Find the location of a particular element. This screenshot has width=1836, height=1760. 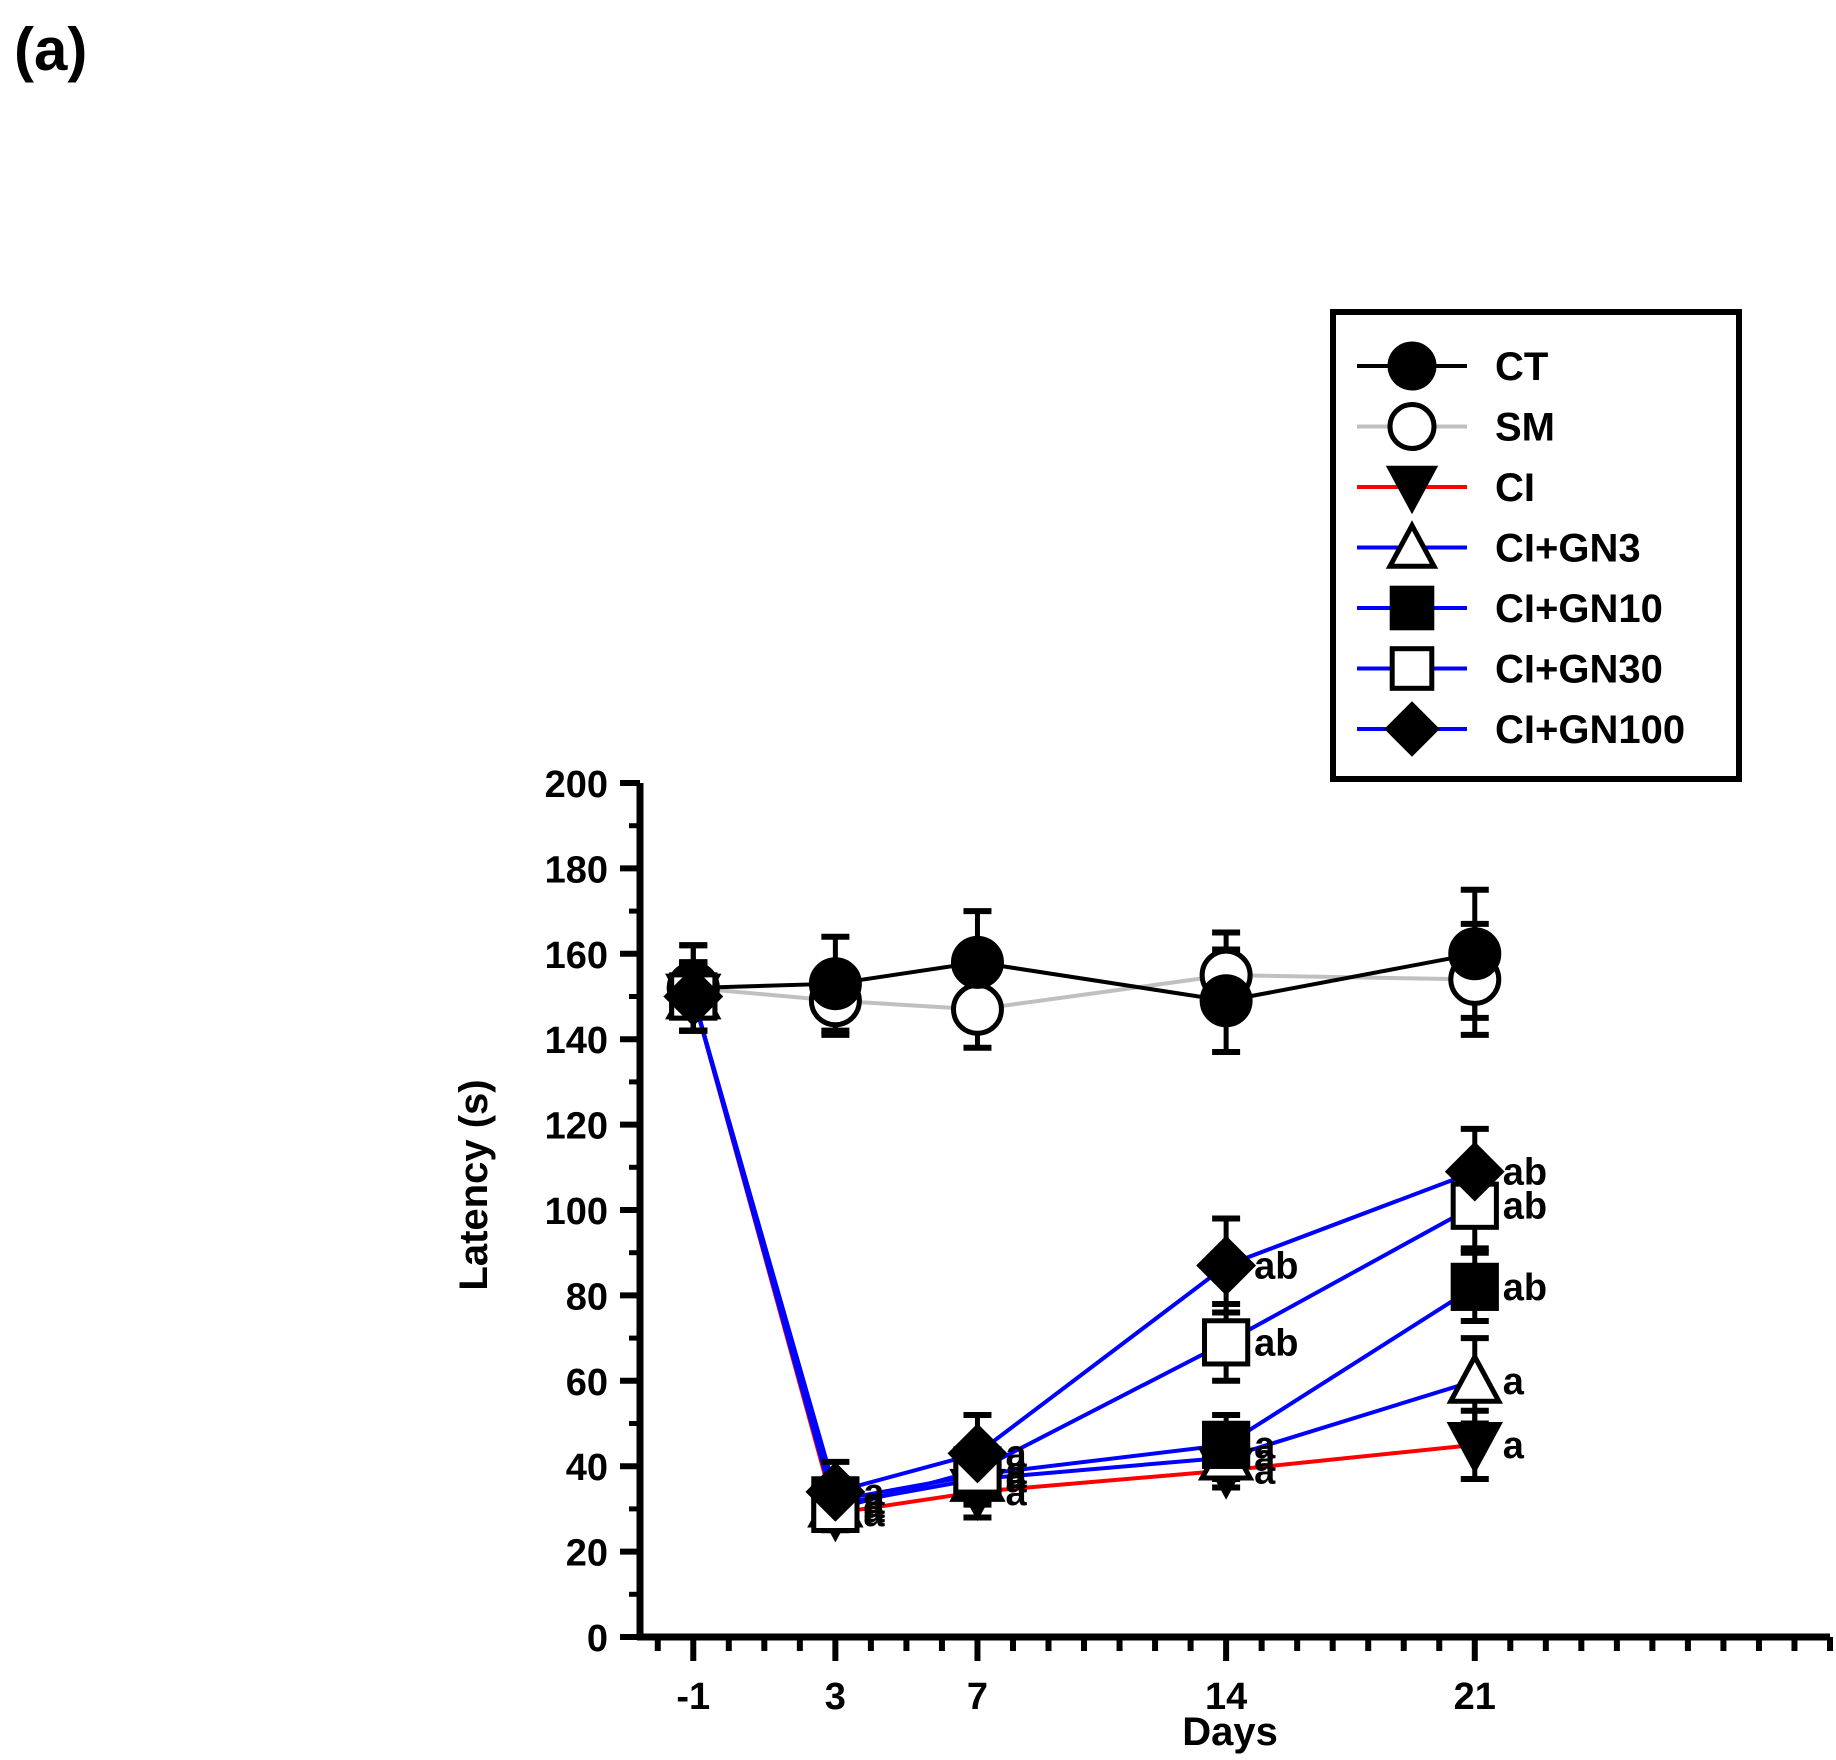

legend-marker-ci-gn10 is located at coordinates (1412, 608).